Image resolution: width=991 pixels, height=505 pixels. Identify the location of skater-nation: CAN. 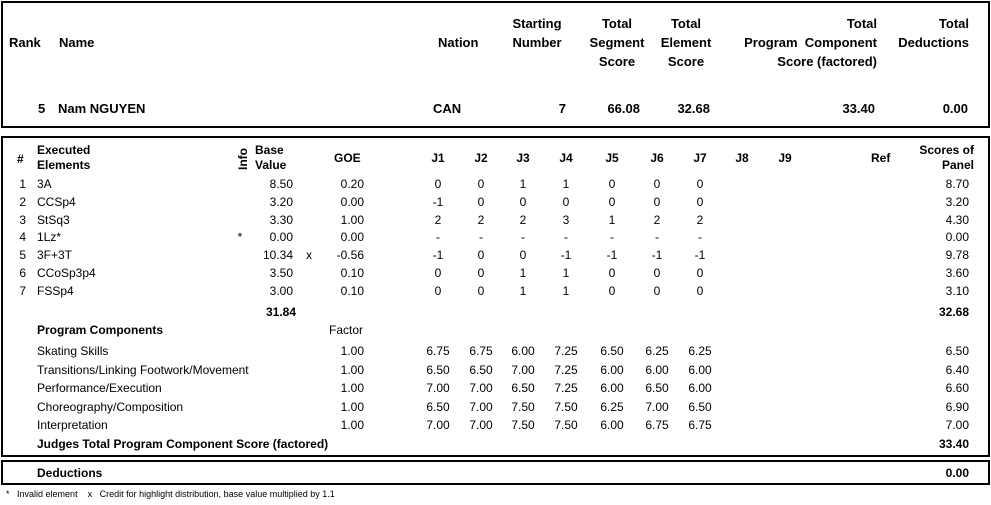
(447, 108).